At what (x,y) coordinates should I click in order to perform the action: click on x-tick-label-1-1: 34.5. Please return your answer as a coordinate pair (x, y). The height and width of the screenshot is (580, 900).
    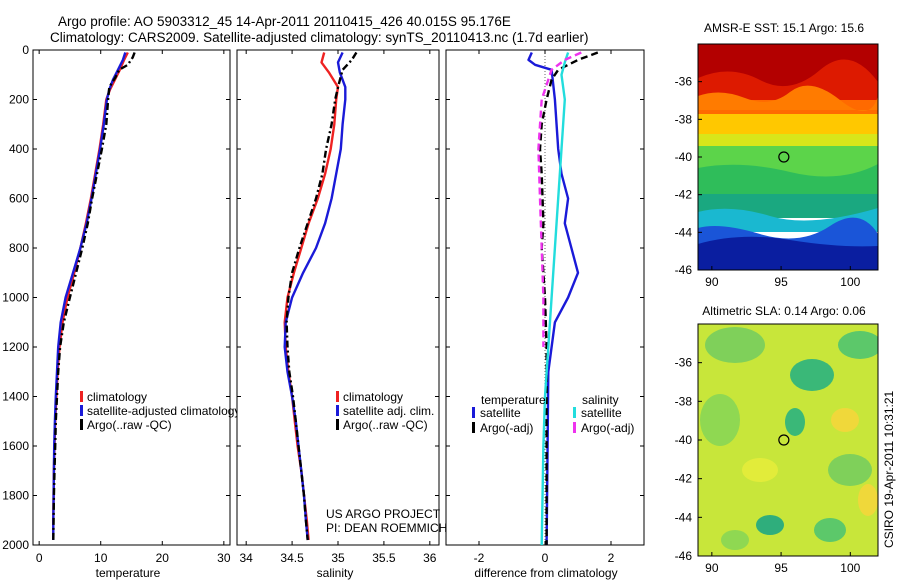
    Looking at the image, I should click on (292, 558).